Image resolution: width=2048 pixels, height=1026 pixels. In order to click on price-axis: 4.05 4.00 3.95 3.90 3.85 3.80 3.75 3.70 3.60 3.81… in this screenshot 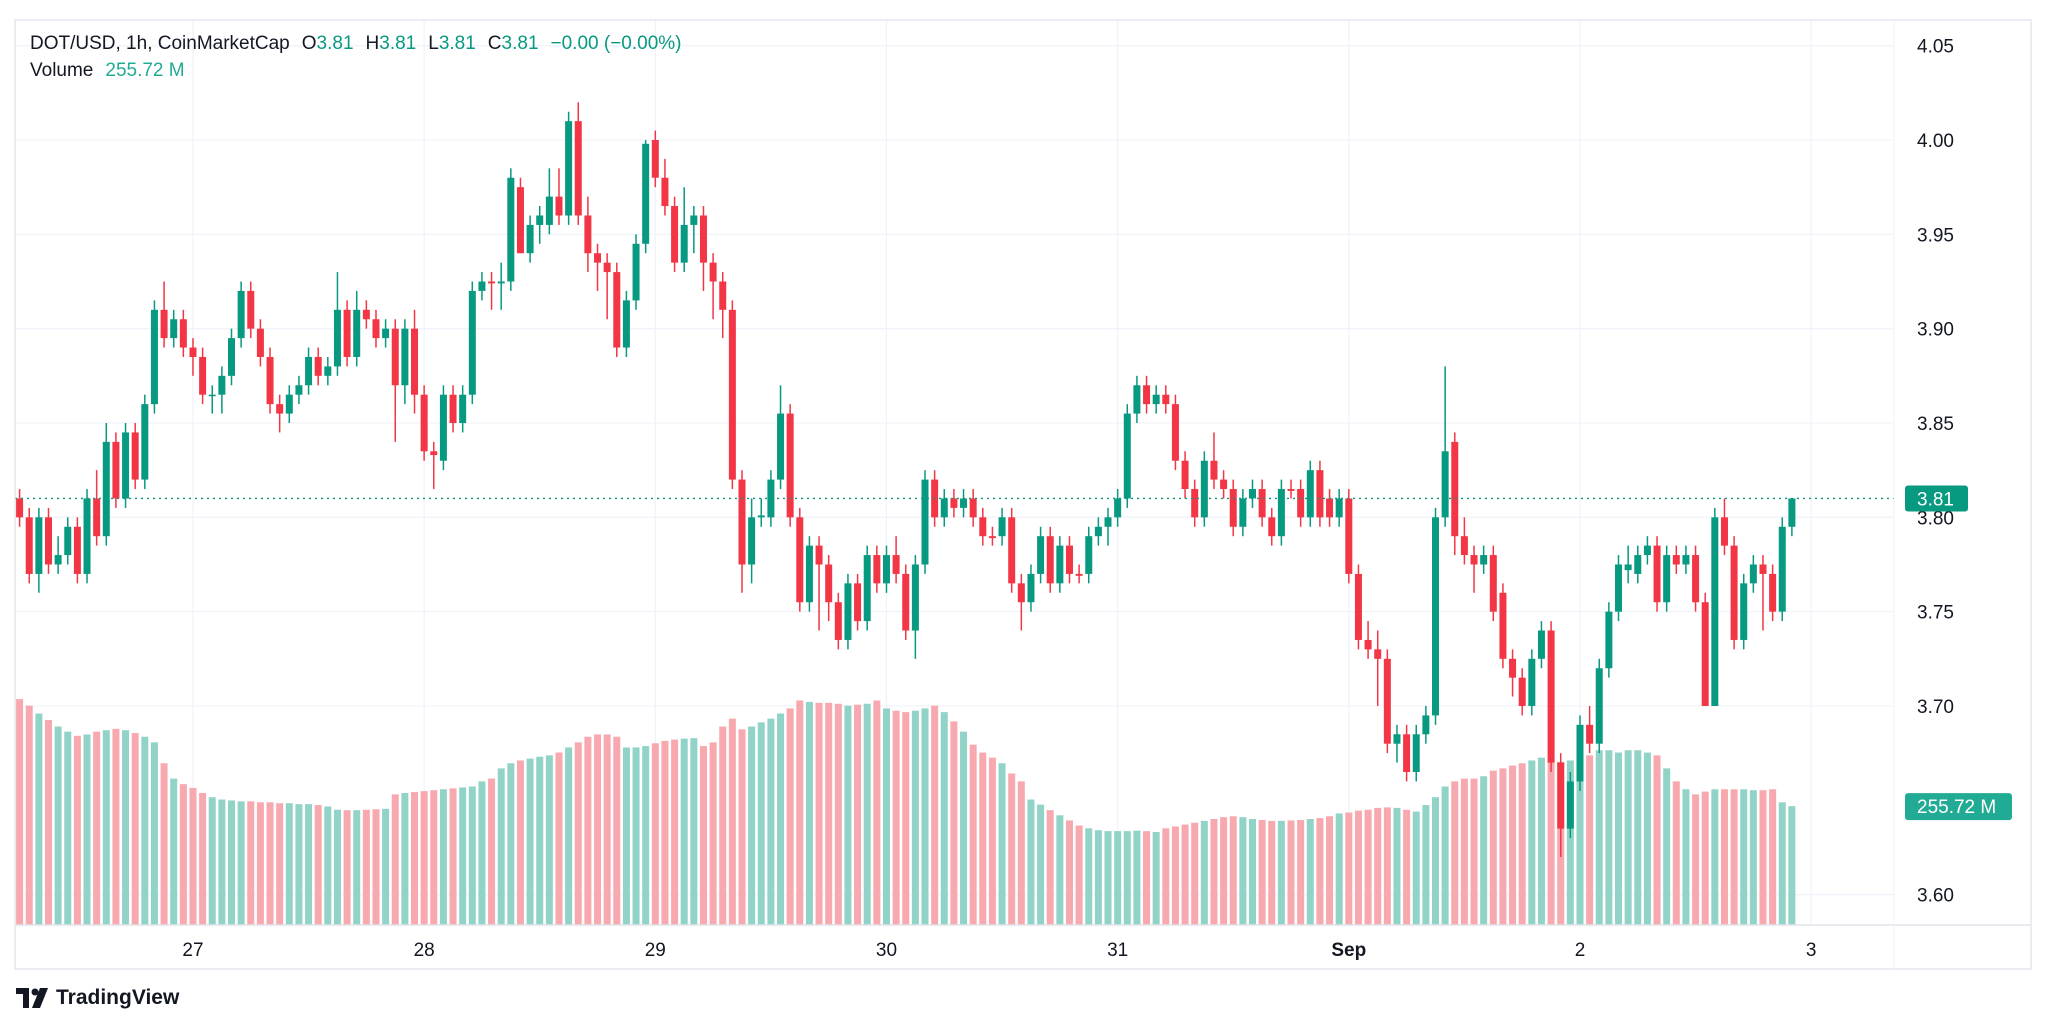, I will do `click(1958, 472)`.